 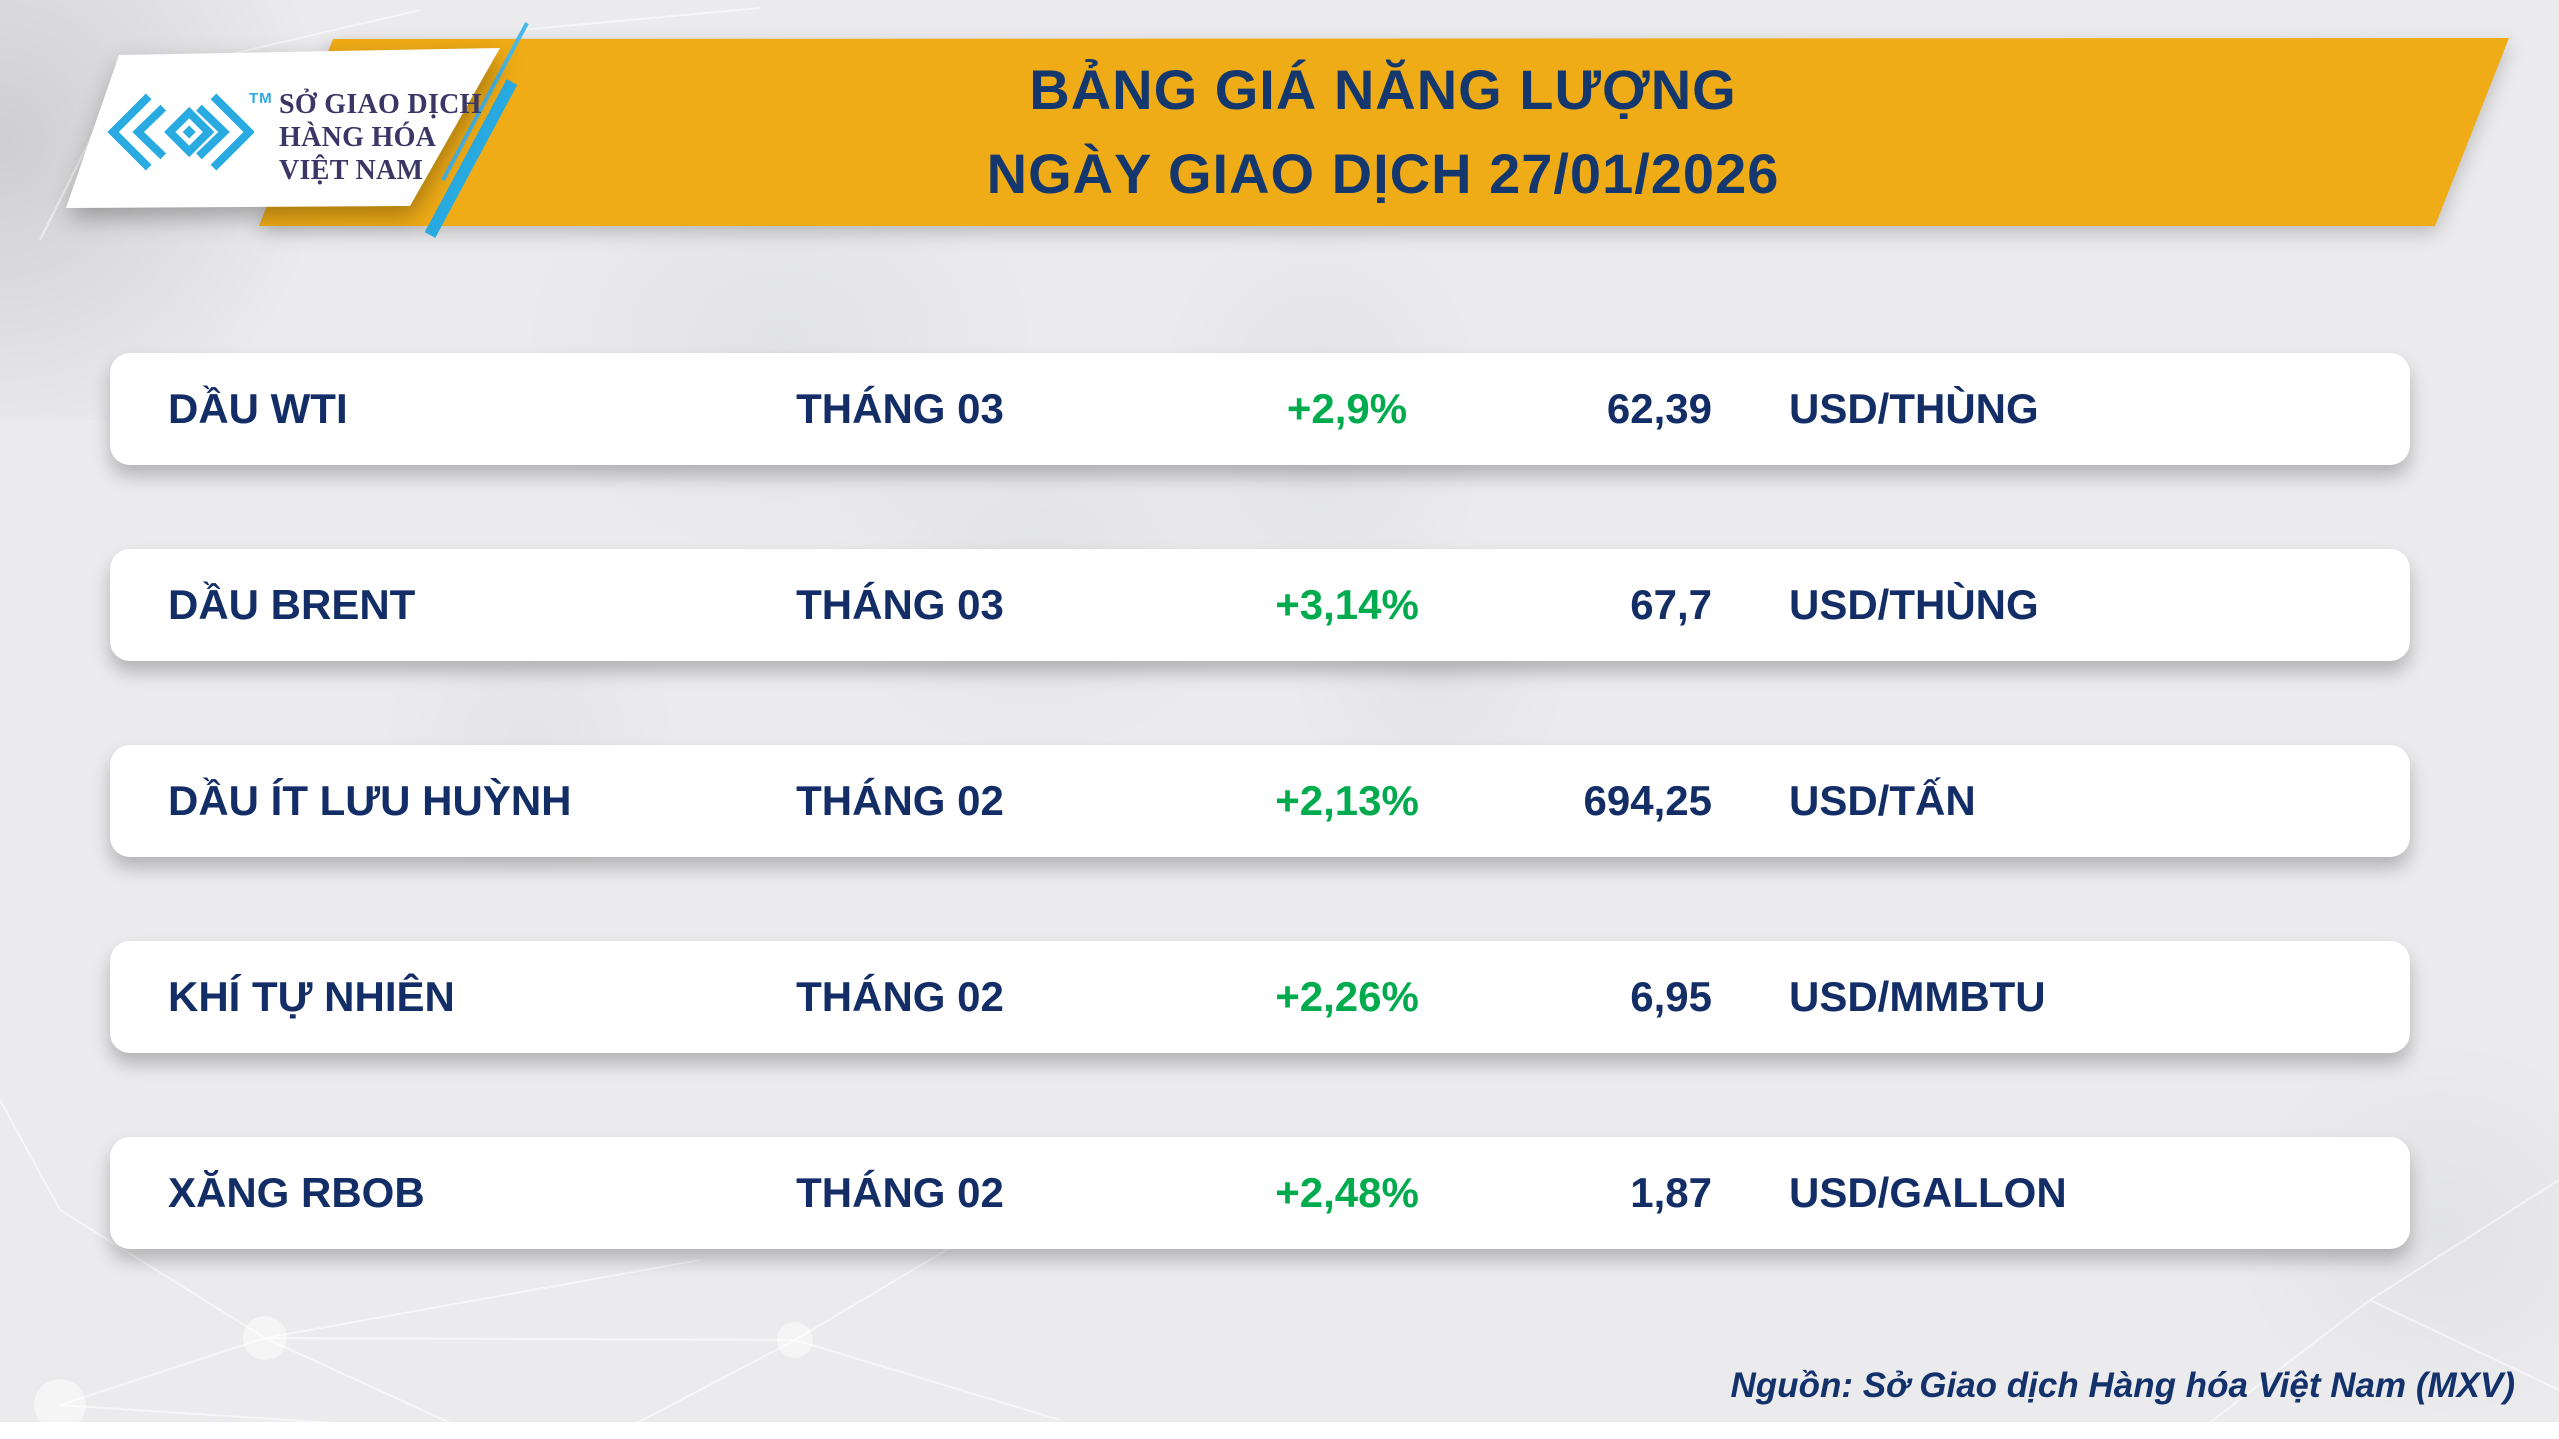 What do you see at coordinates (292, 604) in the screenshot?
I see `commodity-name: DẦU BRENT` at bounding box center [292, 604].